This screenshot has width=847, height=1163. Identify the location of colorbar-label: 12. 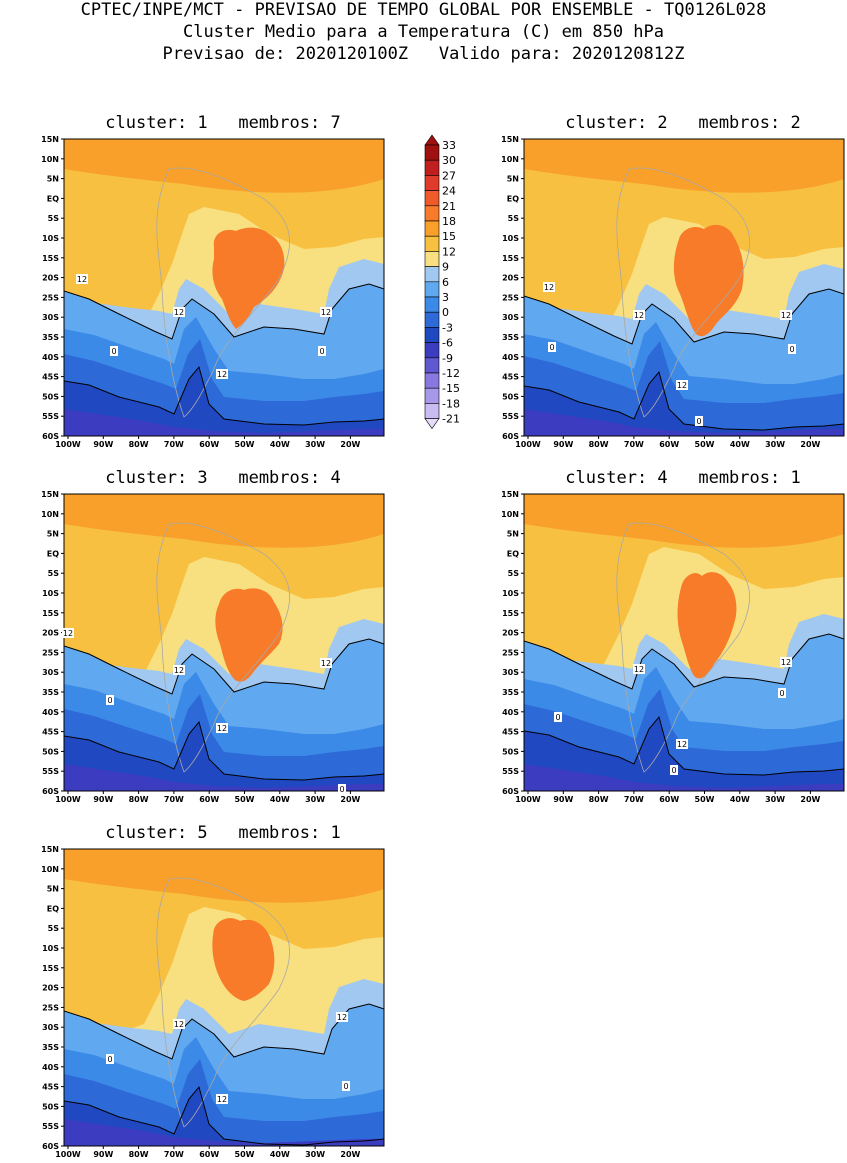
(449, 251).